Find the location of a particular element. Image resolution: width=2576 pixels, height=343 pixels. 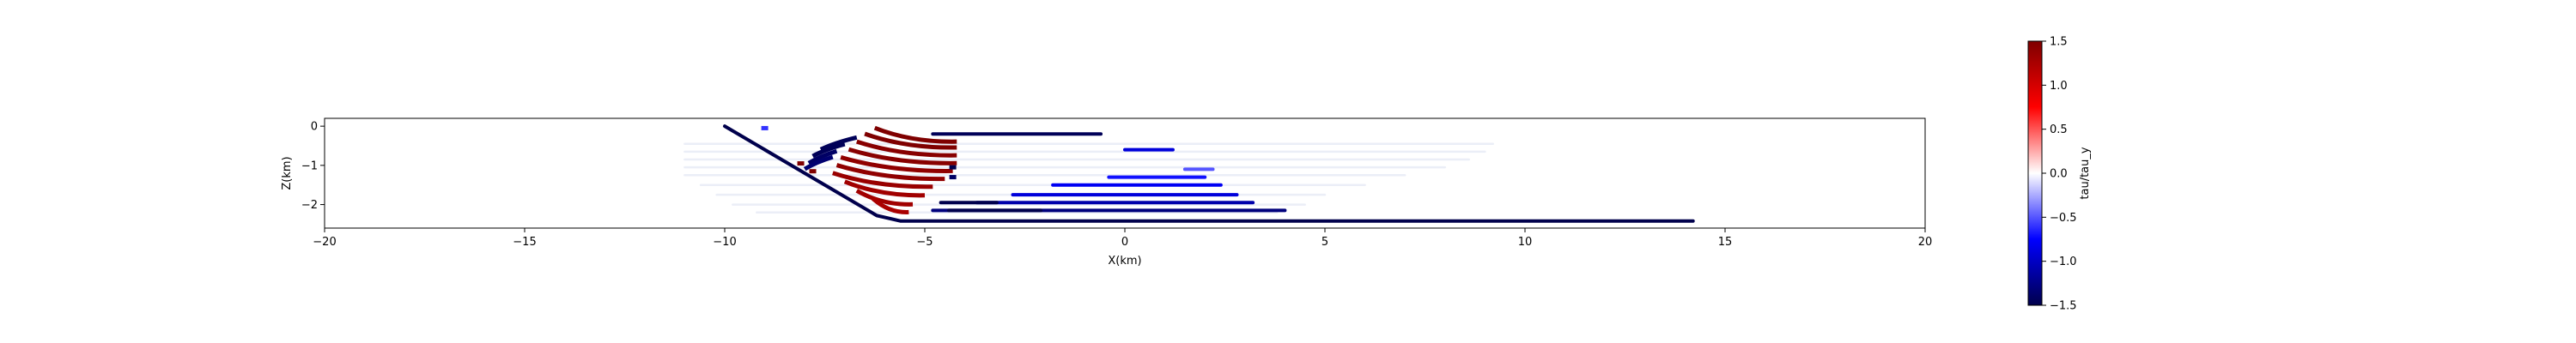

colorbar: 1.5 1.0 0.5 0.0 −0.5 −1.0 −1.5 tau/tau_y is located at coordinates (2060, 174).